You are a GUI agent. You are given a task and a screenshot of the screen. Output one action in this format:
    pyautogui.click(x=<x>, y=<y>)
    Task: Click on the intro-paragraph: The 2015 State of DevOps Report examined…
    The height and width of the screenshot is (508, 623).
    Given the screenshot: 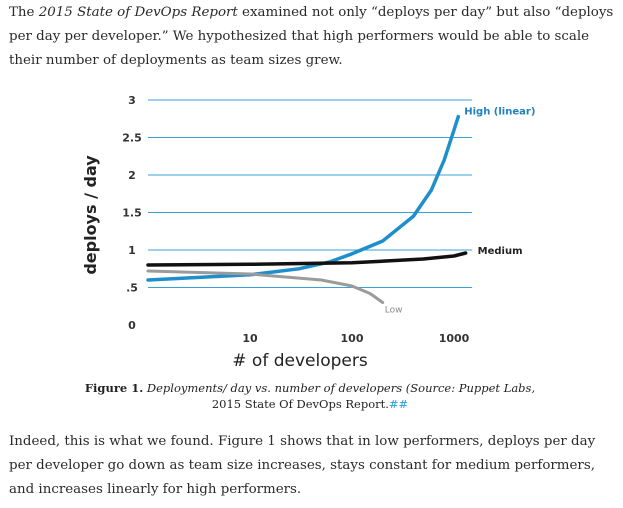 What is the action you would take?
    pyautogui.click(x=311, y=37)
    